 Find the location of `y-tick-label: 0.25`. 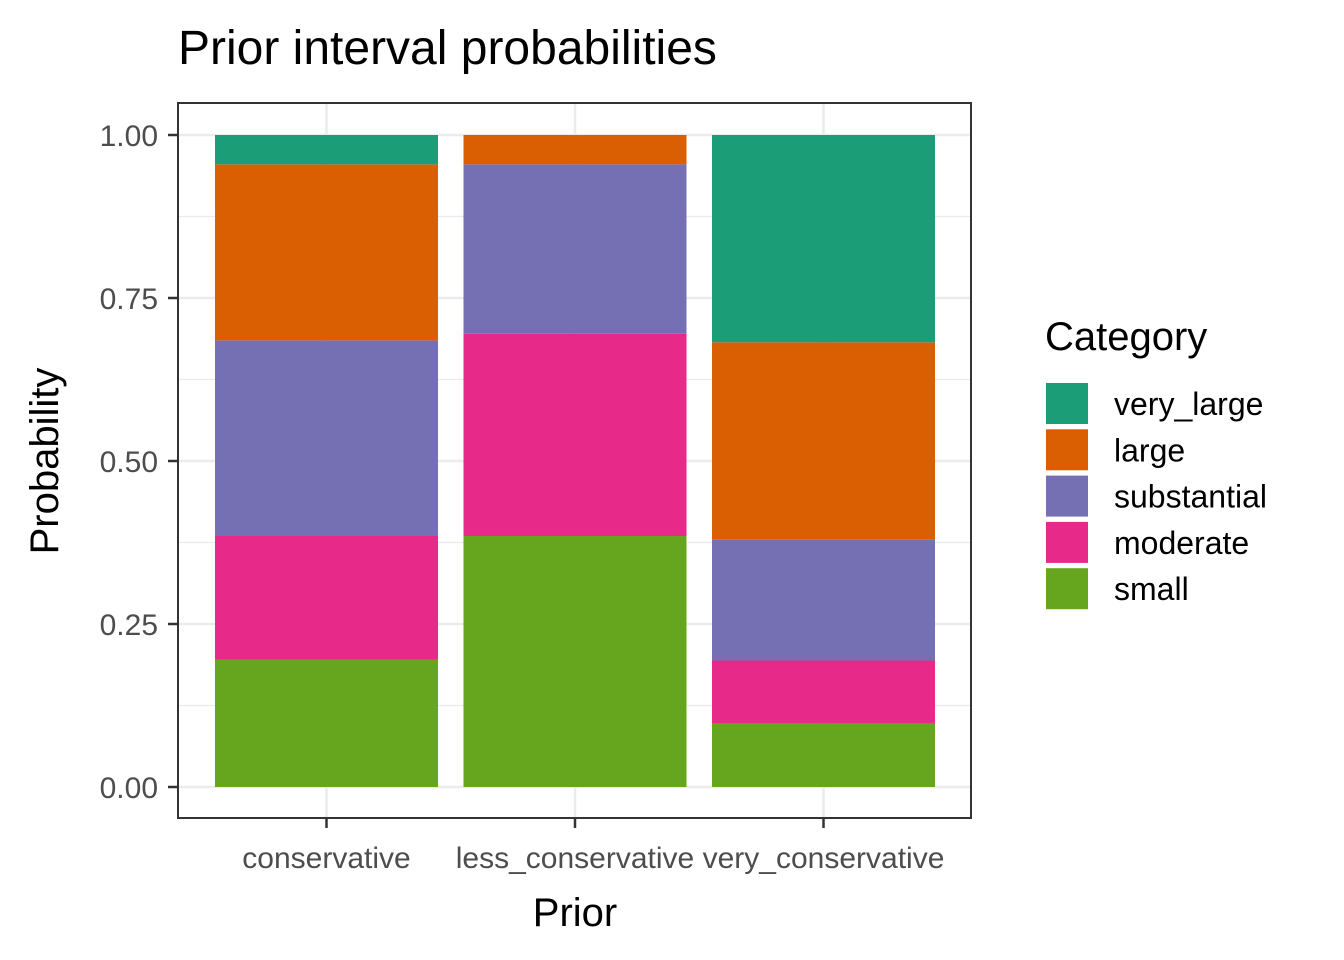

y-tick-label: 0.25 is located at coordinates (129, 625).